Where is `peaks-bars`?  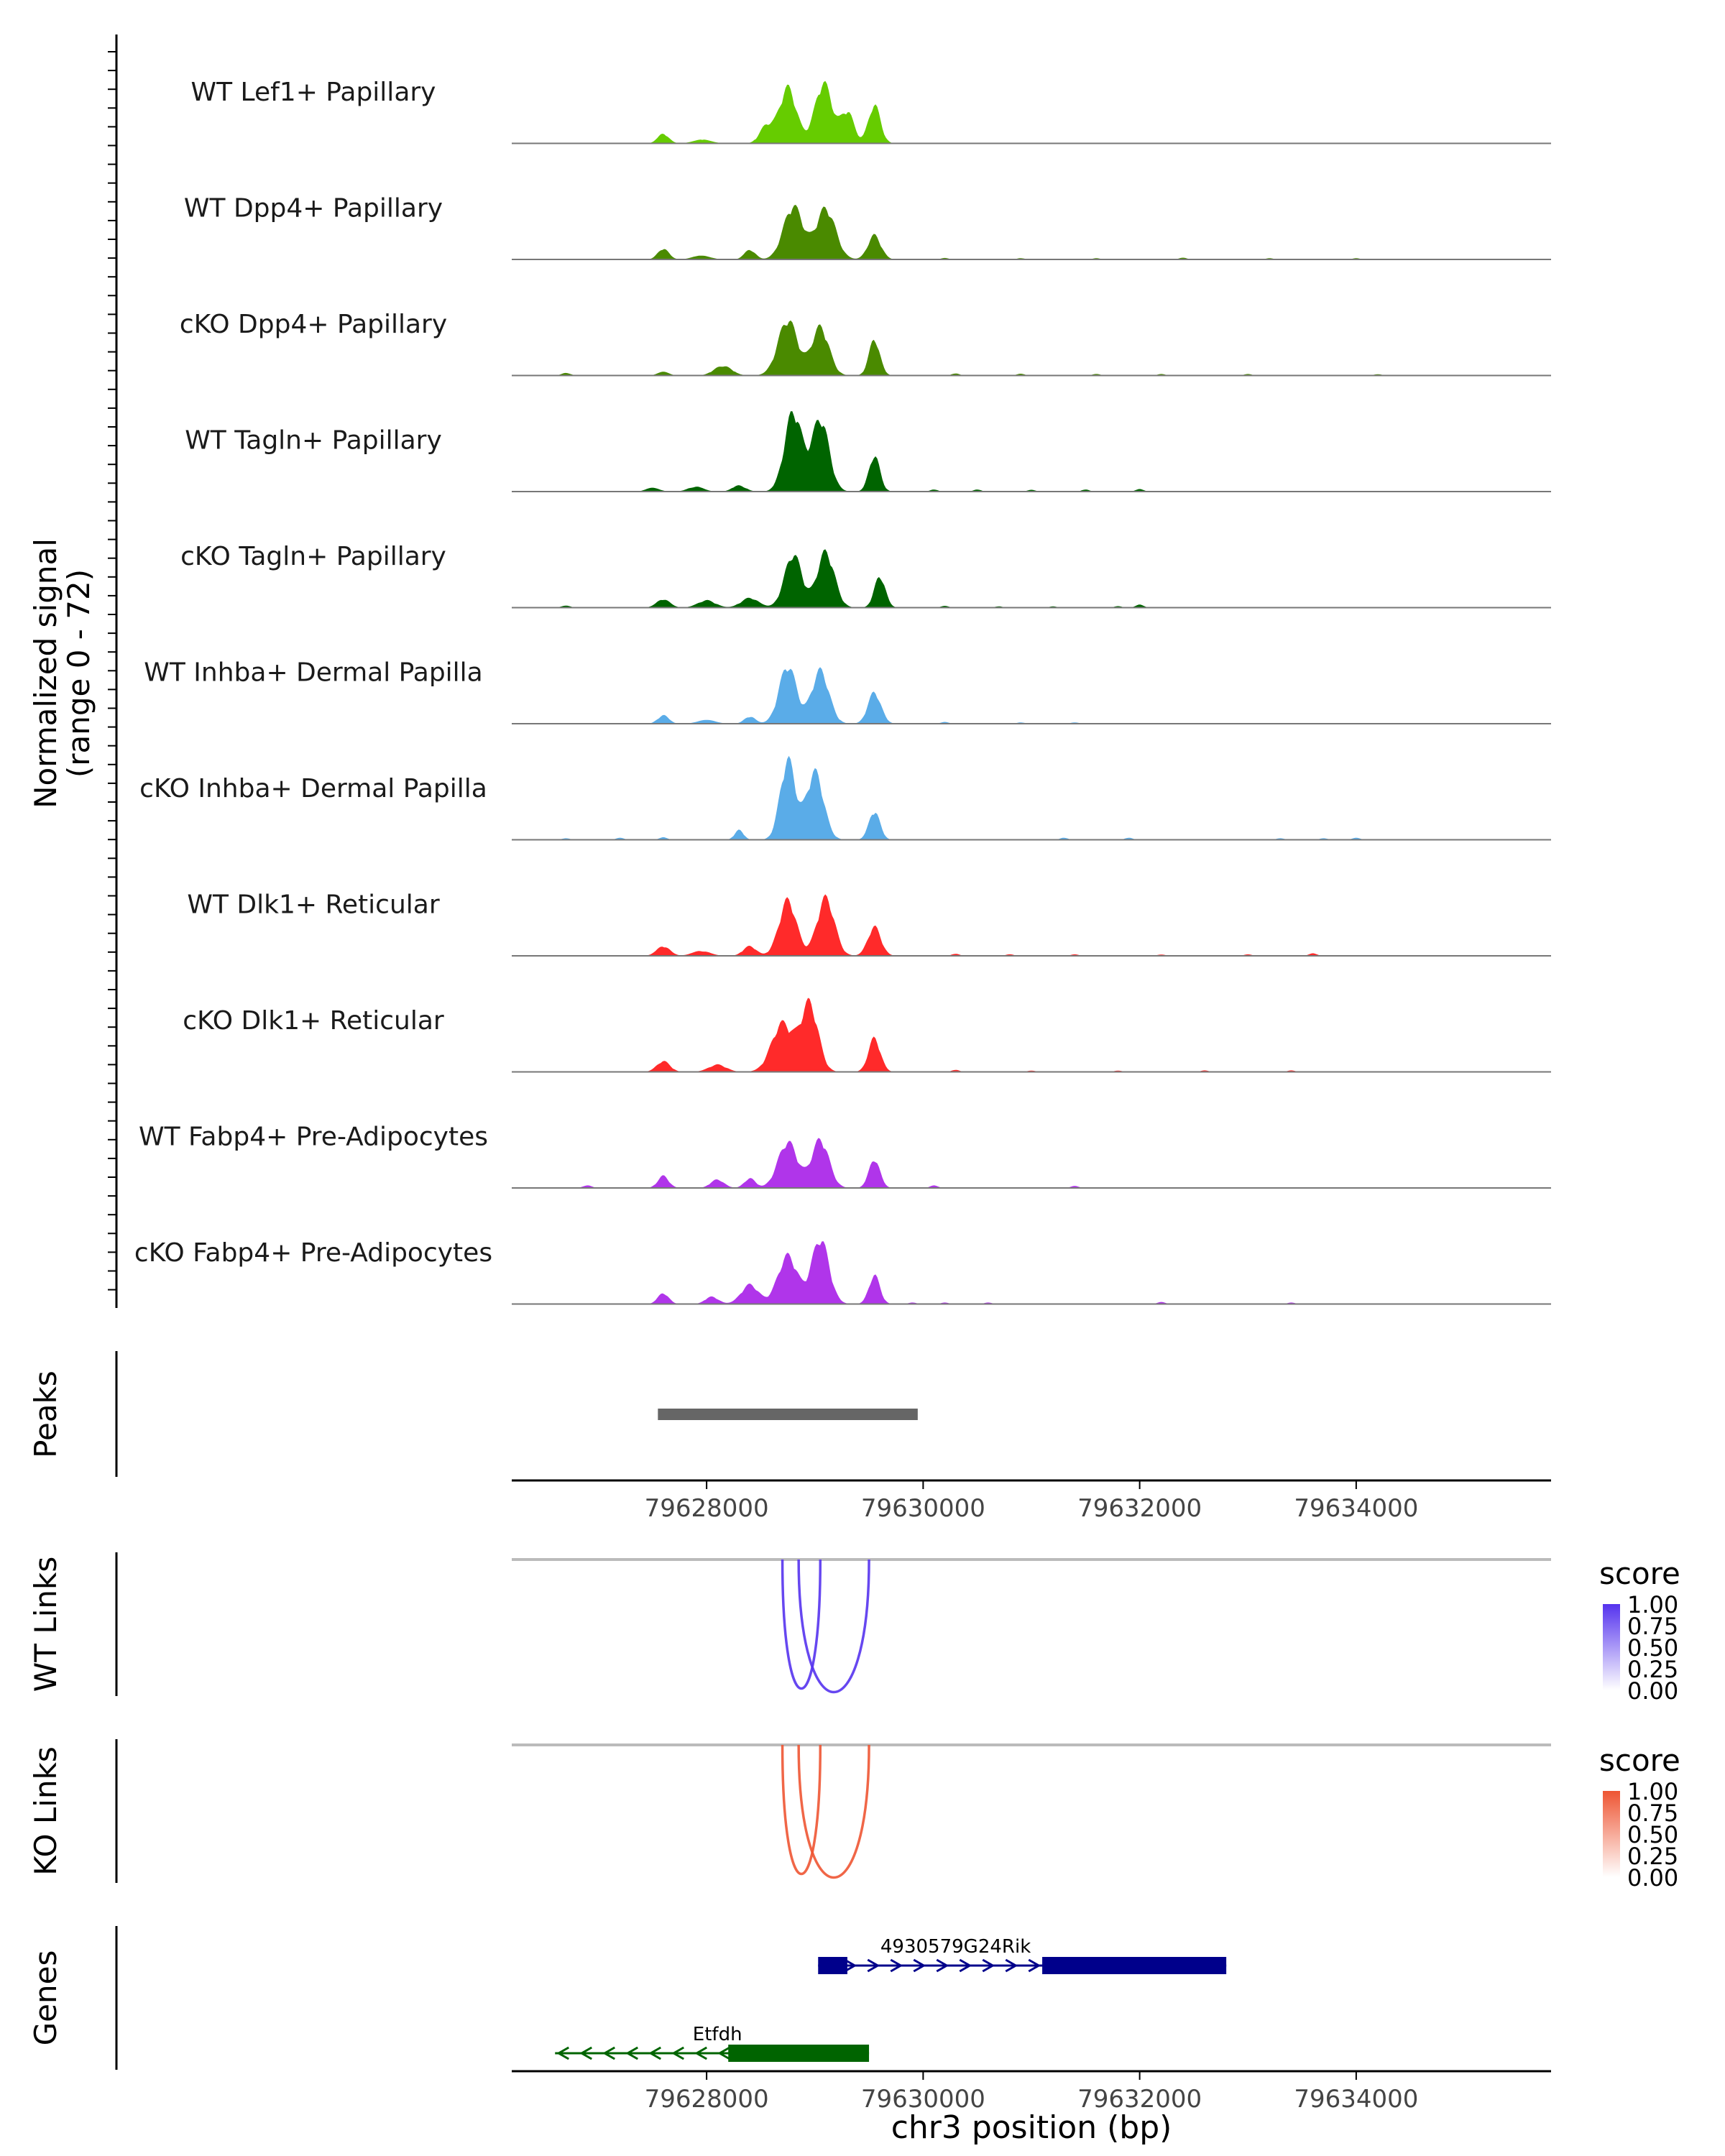 peaks-bars is located at coordinates (788, 1414).